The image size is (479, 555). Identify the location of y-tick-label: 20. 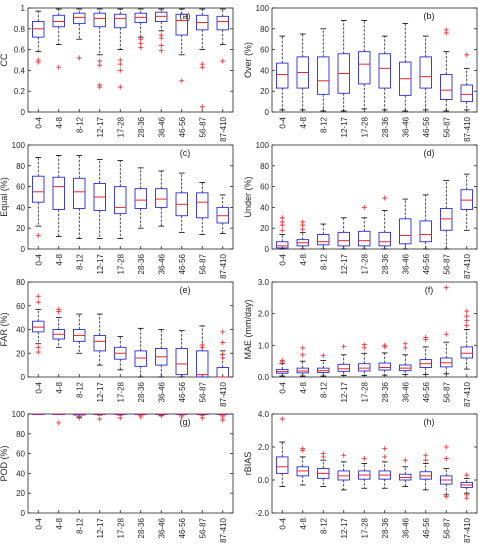
(264, 91).